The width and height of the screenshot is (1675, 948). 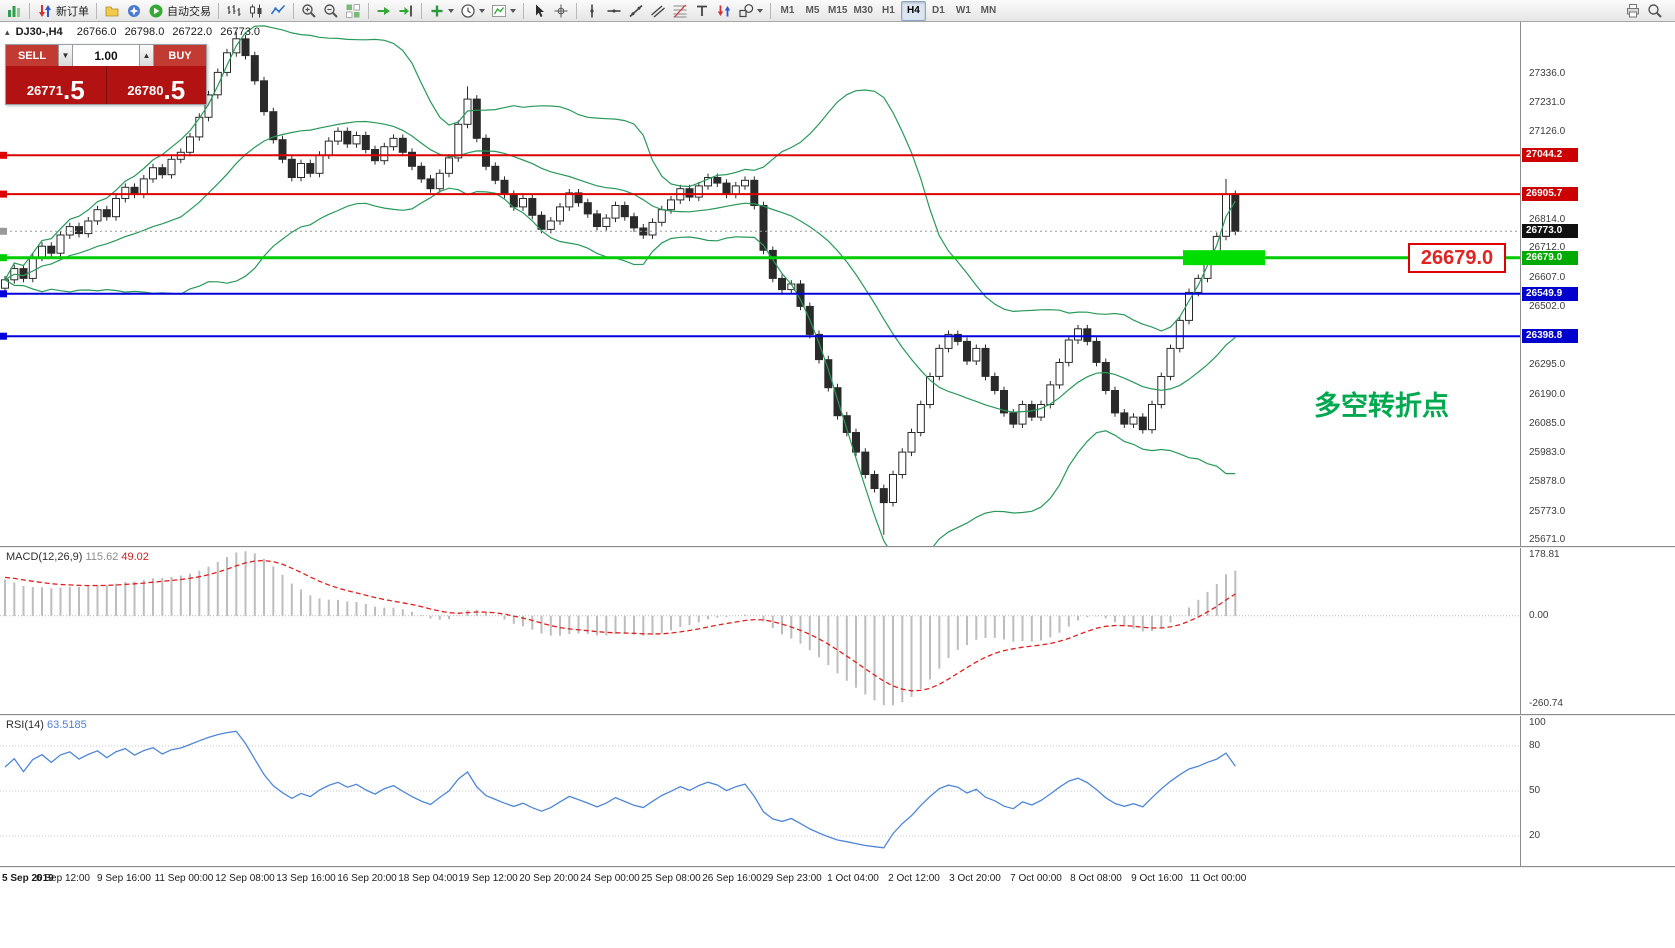 I want to click on auto-scroll-button, so click(x=384, y=11).